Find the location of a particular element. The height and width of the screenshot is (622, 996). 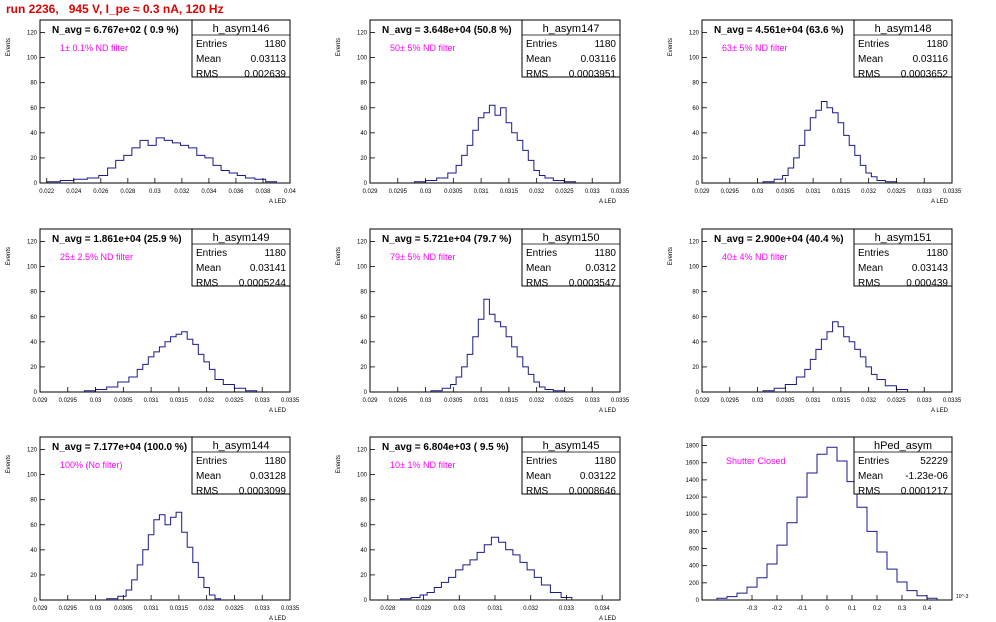

x-tick-label: 0.0325 is located at coordinates (564, 192).